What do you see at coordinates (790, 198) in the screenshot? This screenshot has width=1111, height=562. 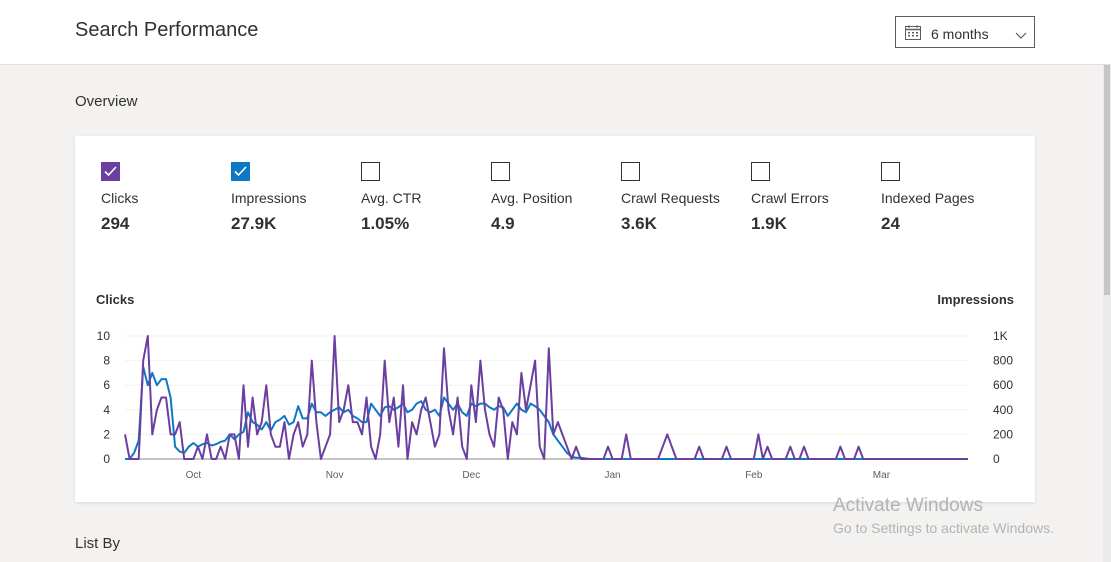 I see `metric-label: Crawl Errors` at bounding box center [790, 198].